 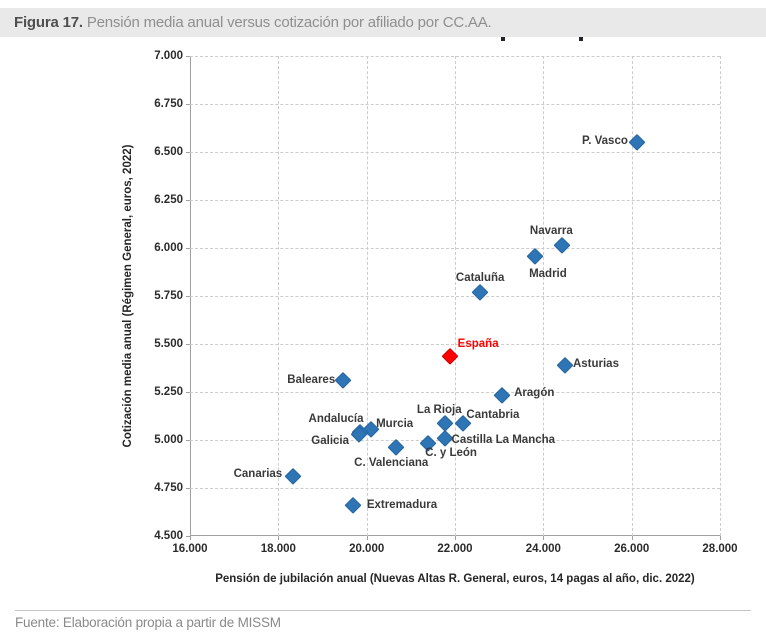 What do you see at coordinates (168, 536) in the screenshot?
I see `y-tick-label: 4.500` at bounding box center [168, 536].